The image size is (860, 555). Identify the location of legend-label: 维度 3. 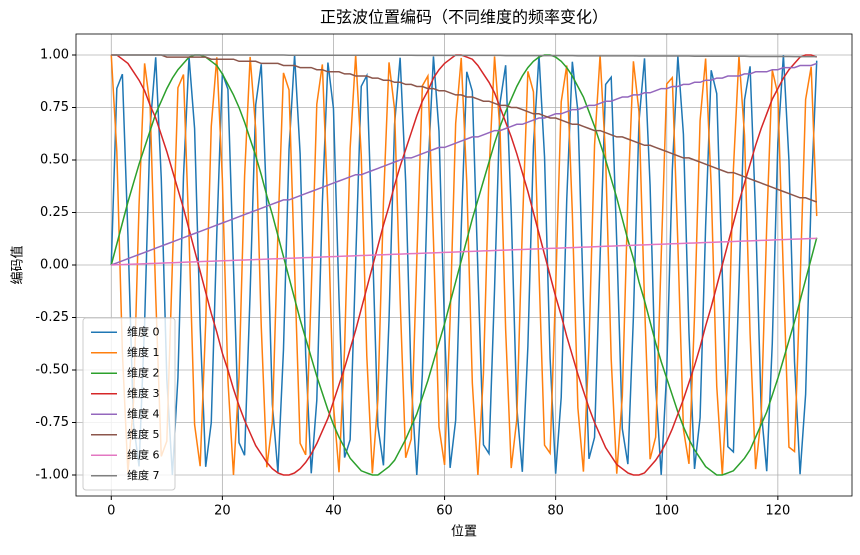
(143, 393).